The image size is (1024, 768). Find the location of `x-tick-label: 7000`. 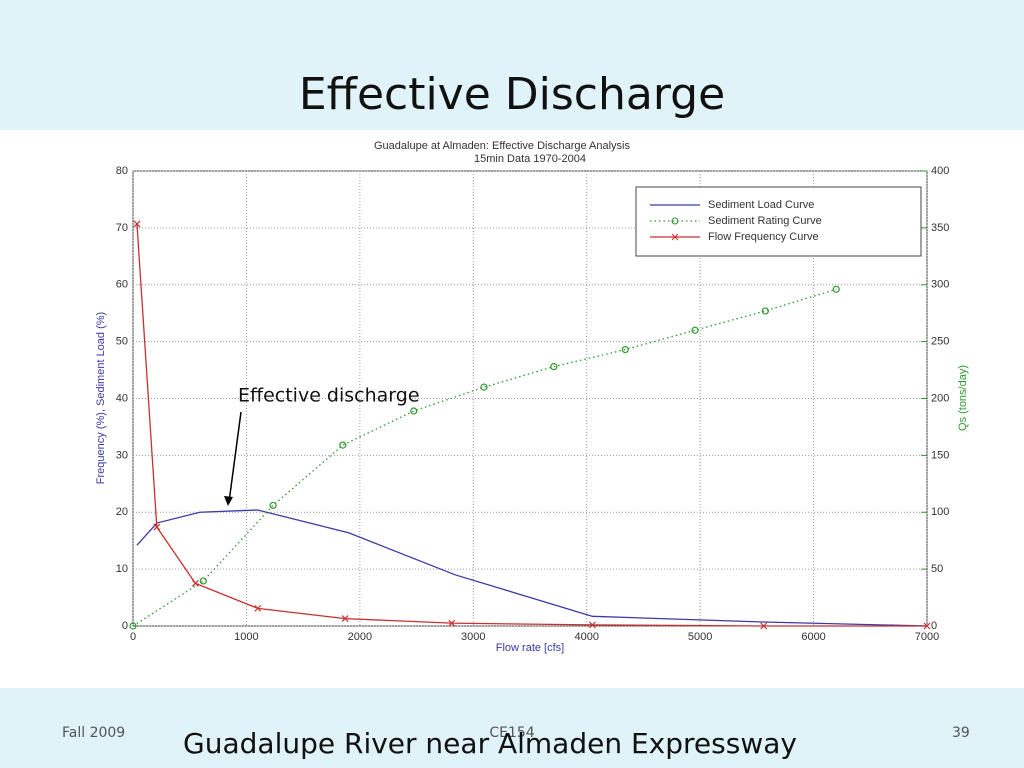

x-tick-label: 7000 is located at coordinates (927, 637).